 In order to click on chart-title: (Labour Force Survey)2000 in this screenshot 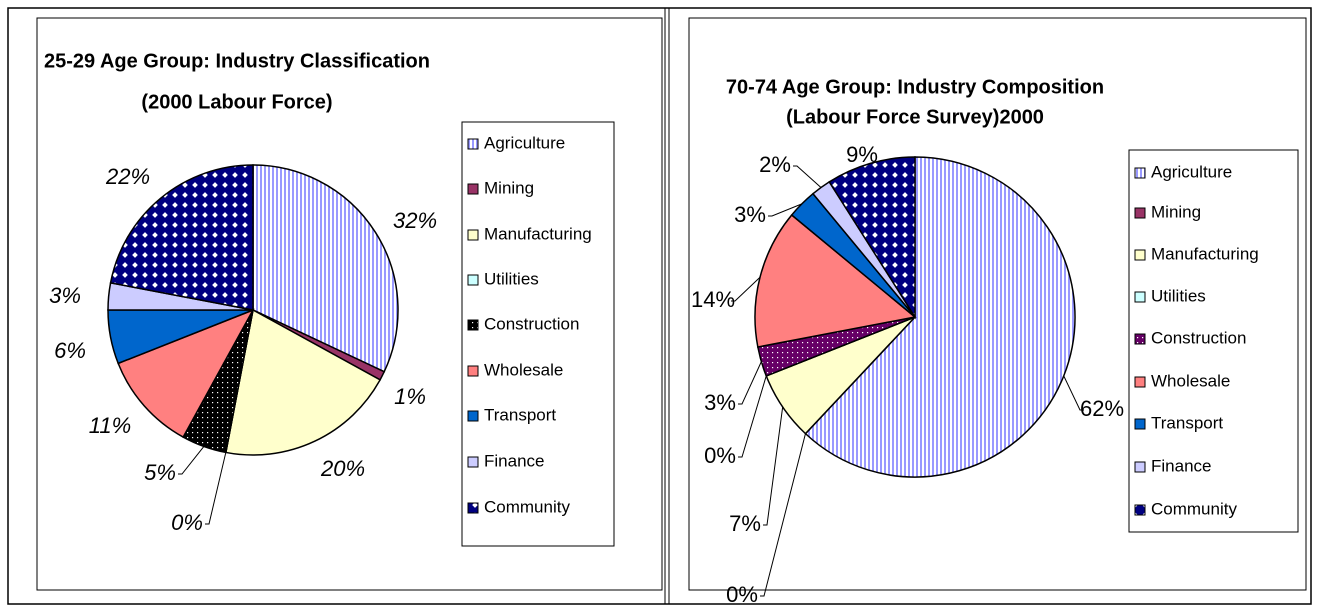, I will do `click(915, 117)`.